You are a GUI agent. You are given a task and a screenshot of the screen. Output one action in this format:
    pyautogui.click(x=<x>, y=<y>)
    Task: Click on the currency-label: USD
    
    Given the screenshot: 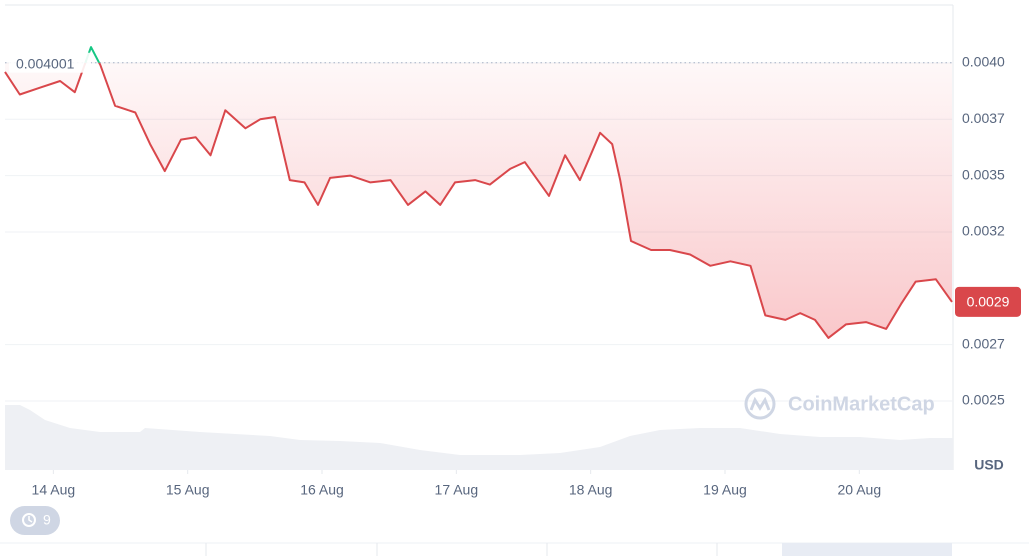 What is the action you would take?
    pyautogui.click(x=989, y=465)
    